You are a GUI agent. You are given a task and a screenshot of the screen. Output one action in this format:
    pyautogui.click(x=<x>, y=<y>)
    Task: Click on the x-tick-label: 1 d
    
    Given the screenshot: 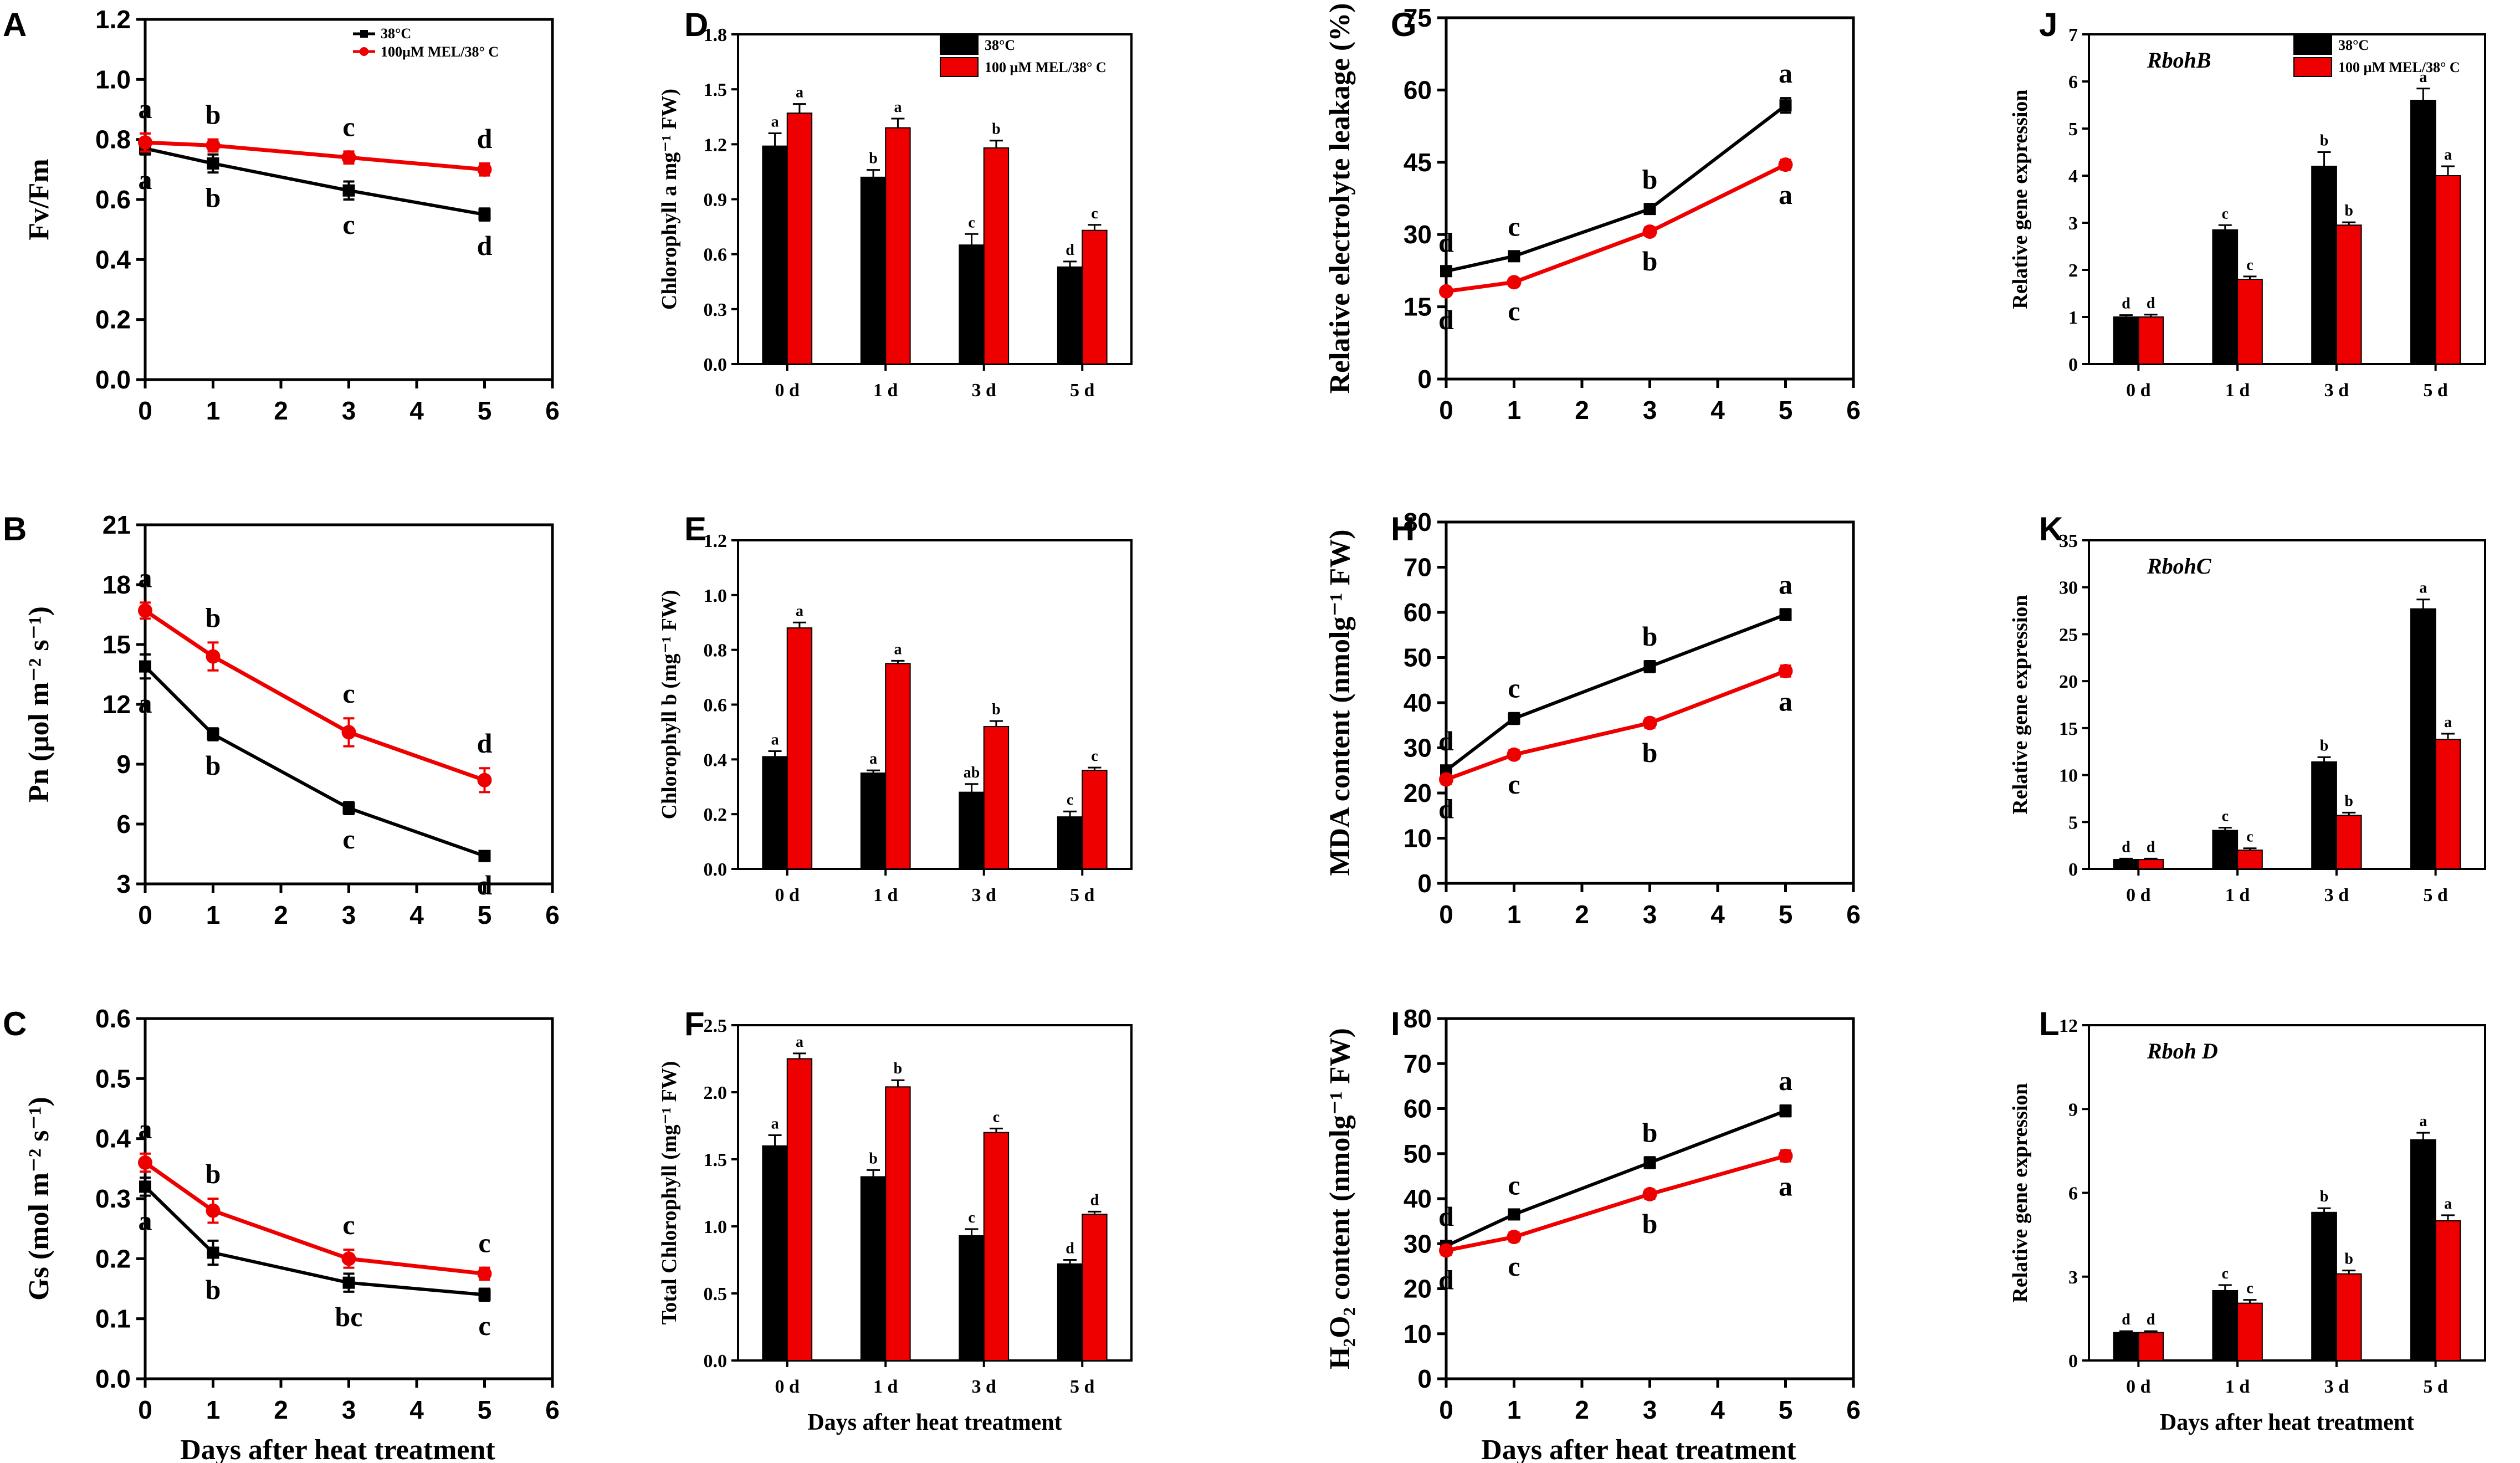 What is the action you would take?
    pyautogui.click(x=2237, y=895)
    